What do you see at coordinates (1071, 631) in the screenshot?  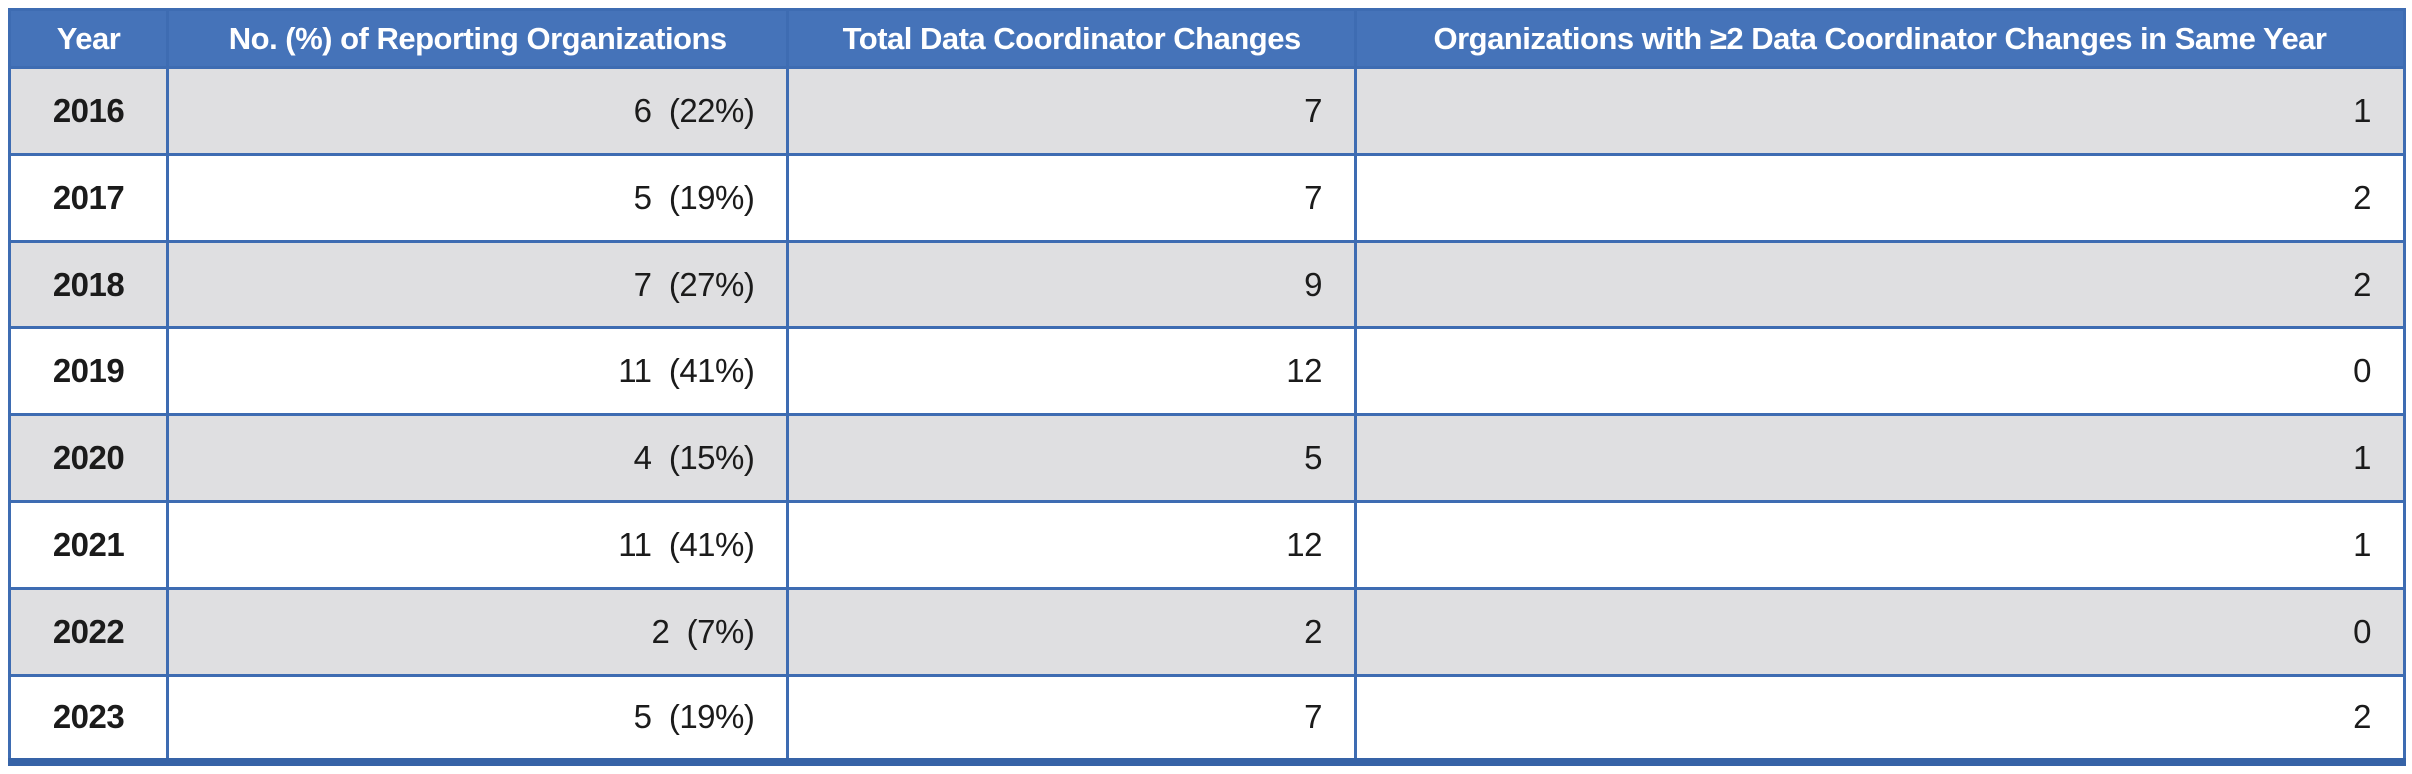 I see `total-changes-cell: 2` at bounding box center [1071, 631].